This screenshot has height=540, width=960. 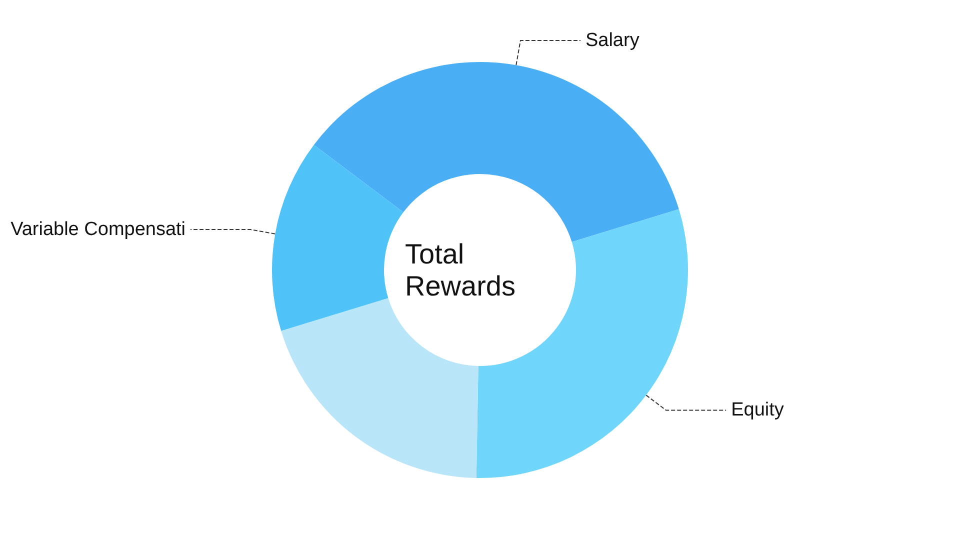 I want to click on text: Total Rewards, so click(x=460, y=270).